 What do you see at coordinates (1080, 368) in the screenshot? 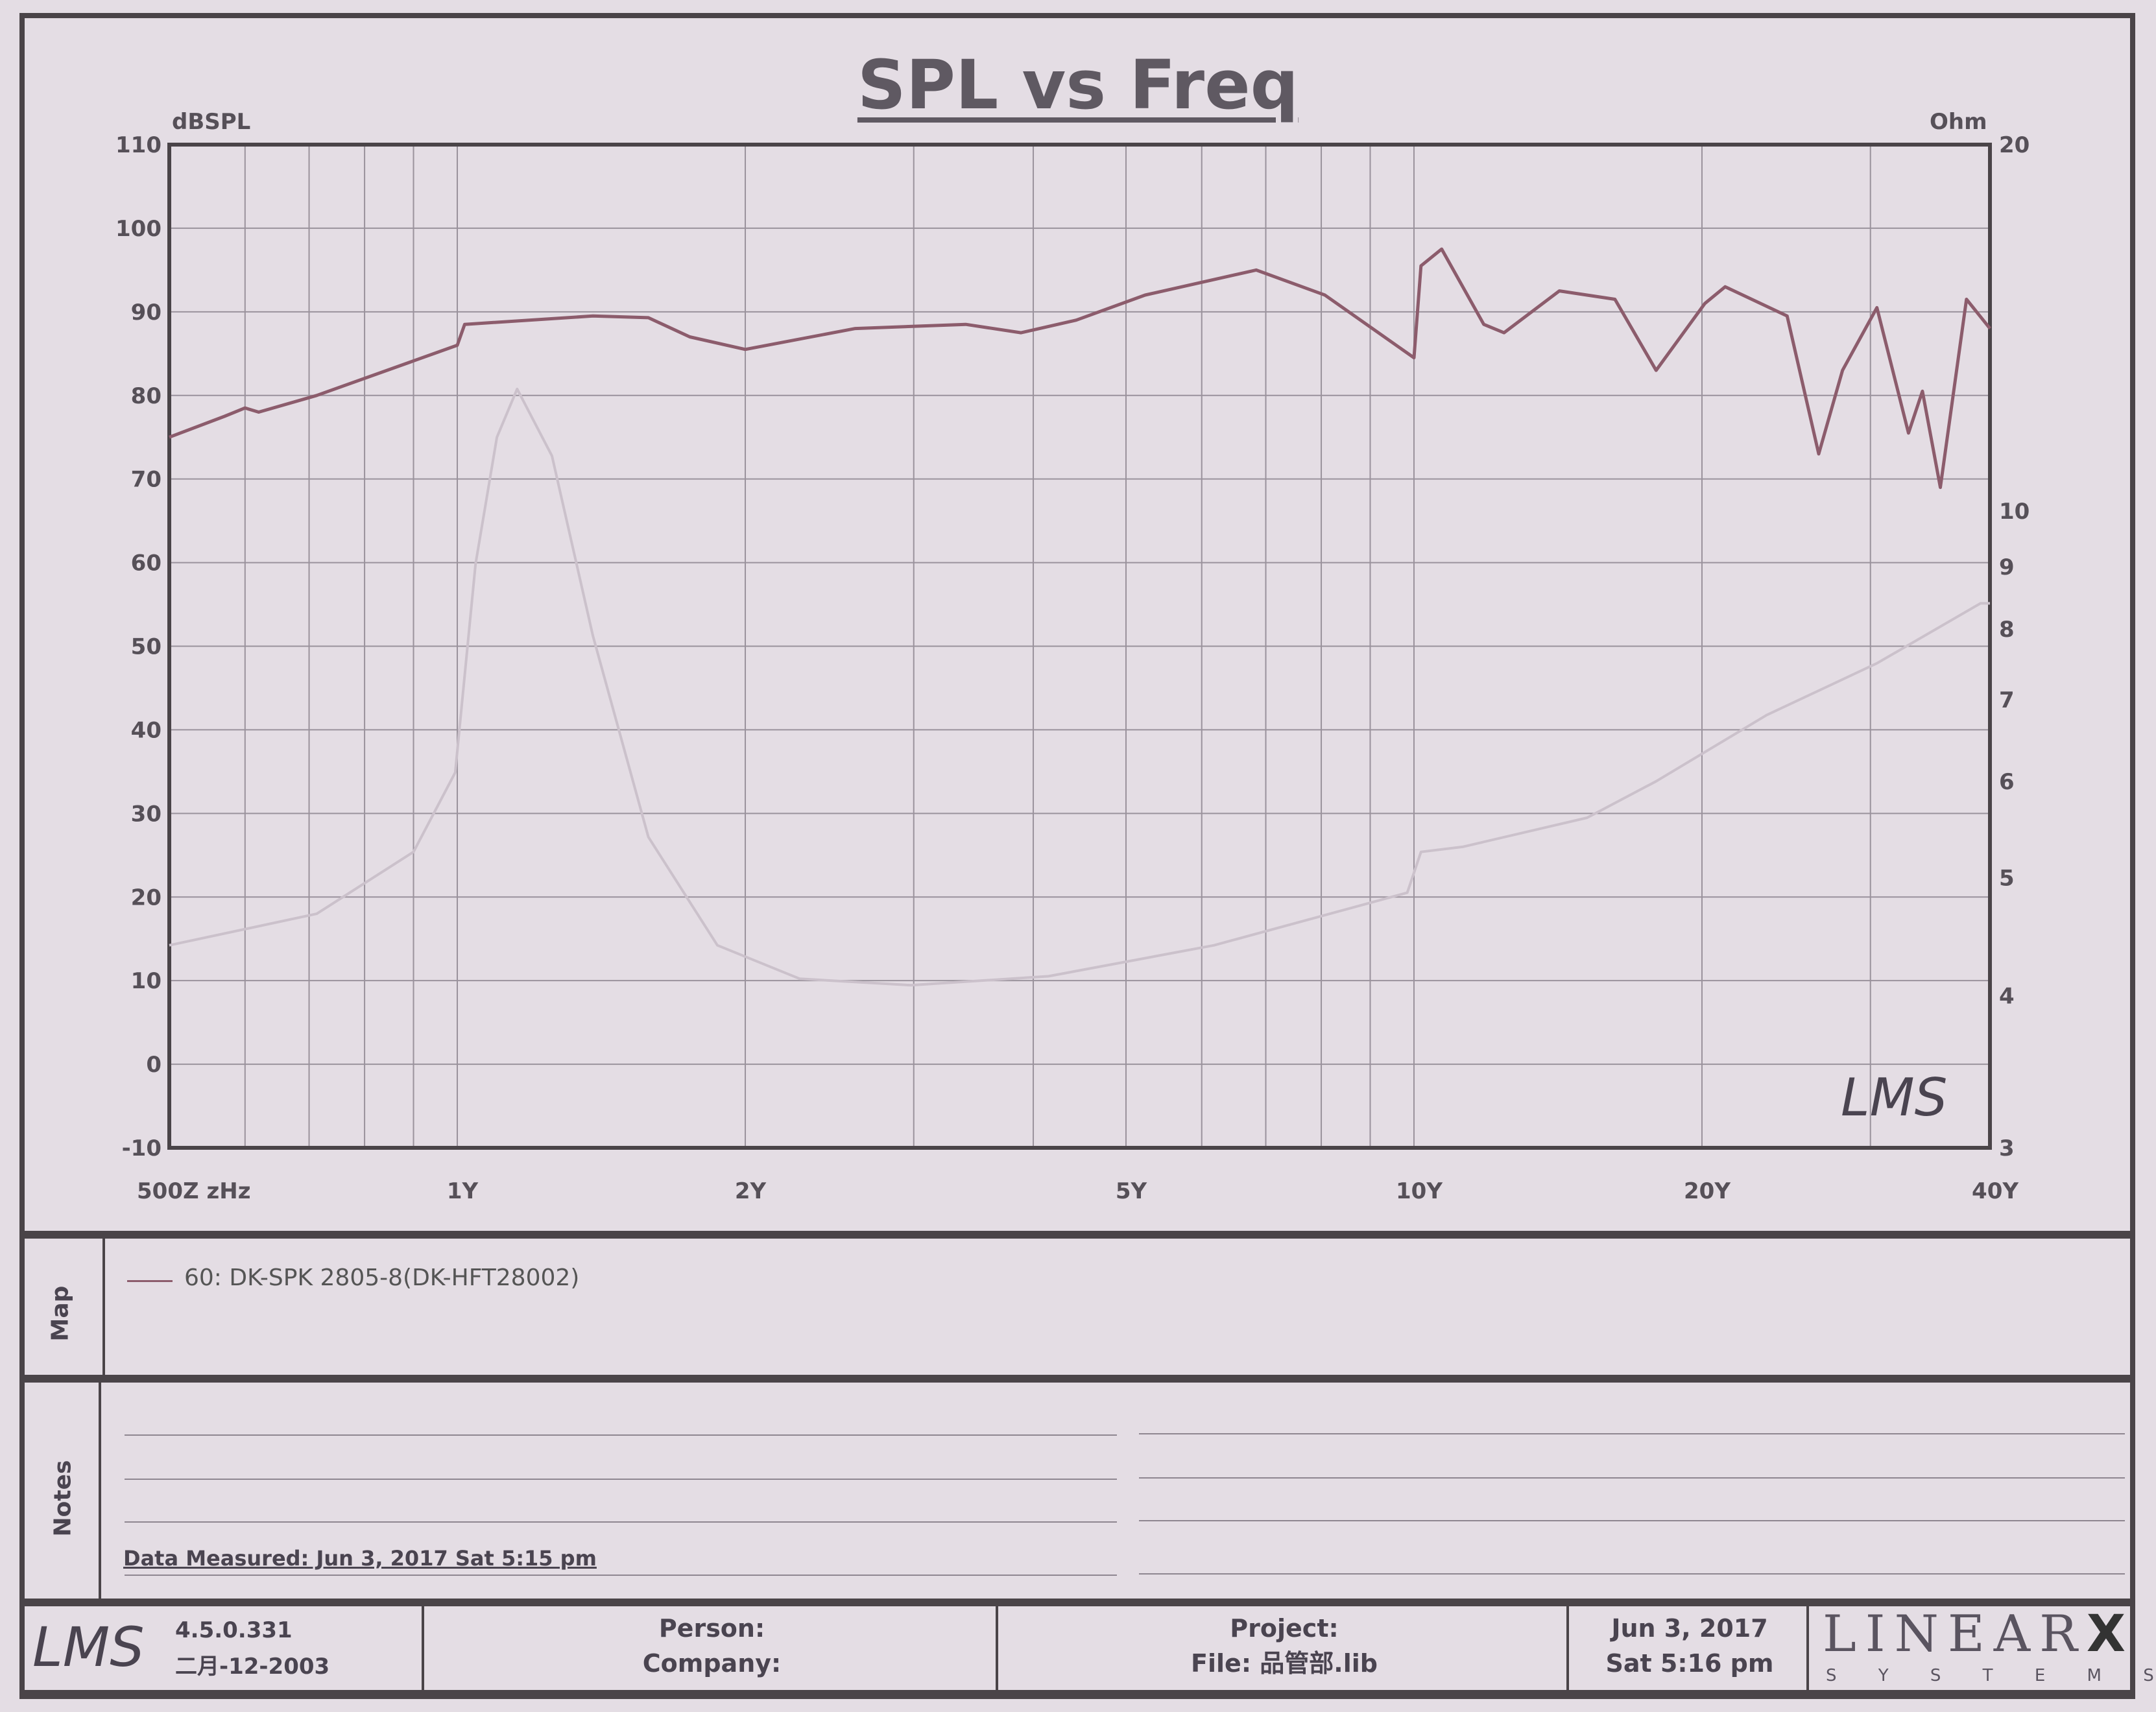
I see `spl-curve` at bounding box center [1080, 368].